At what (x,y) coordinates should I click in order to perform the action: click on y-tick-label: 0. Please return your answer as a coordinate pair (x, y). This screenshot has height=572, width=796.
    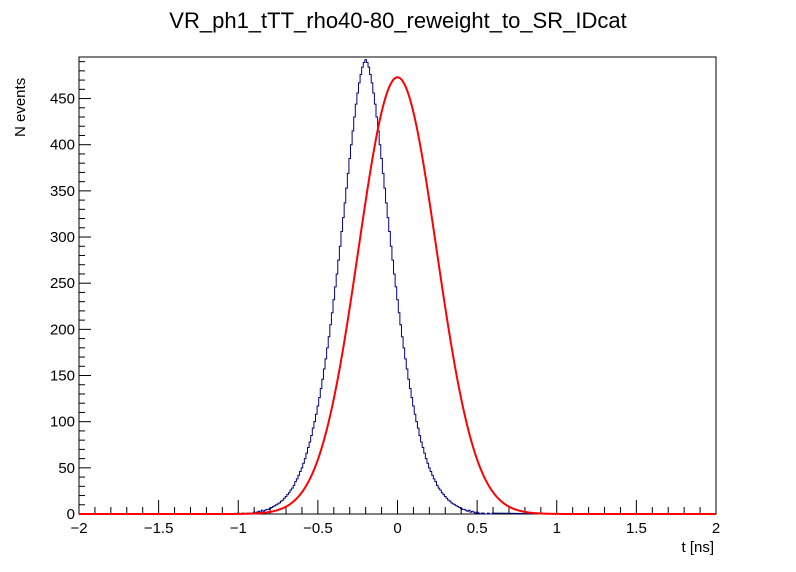
    Looking at the image, I should click on (71, 514).